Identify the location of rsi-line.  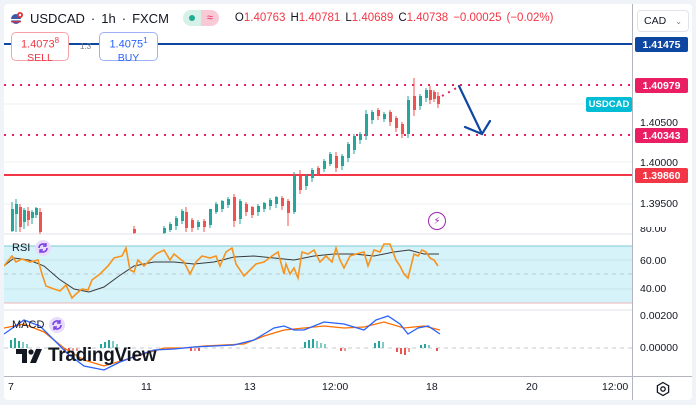
(221, 271).